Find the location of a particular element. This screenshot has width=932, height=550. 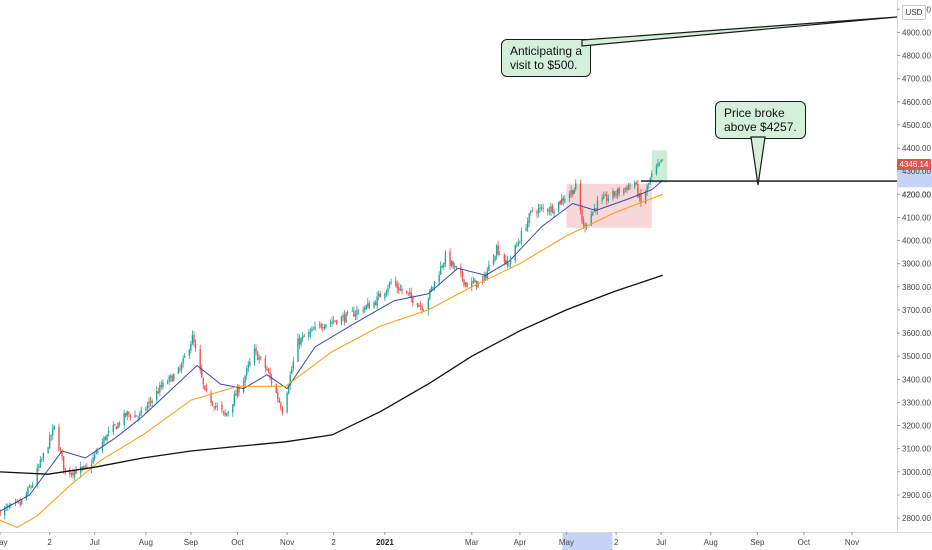

y-tick-label: 3400.00 is located at coordinates (916, 379).